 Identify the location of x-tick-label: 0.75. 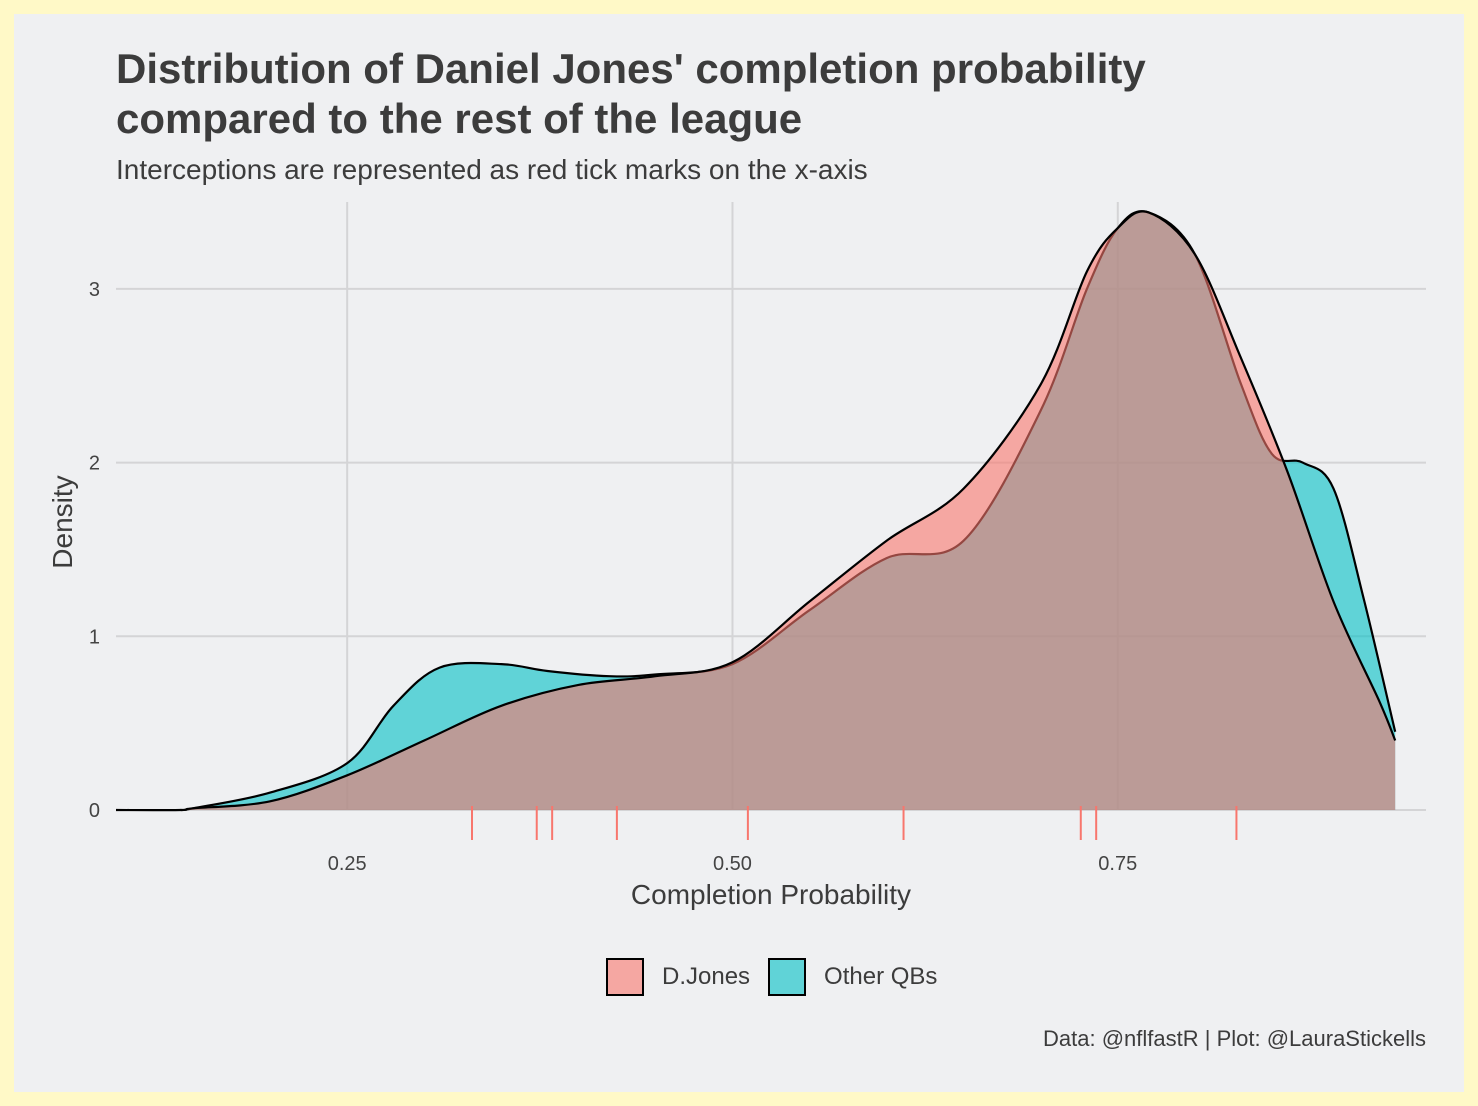
(1117, 864).